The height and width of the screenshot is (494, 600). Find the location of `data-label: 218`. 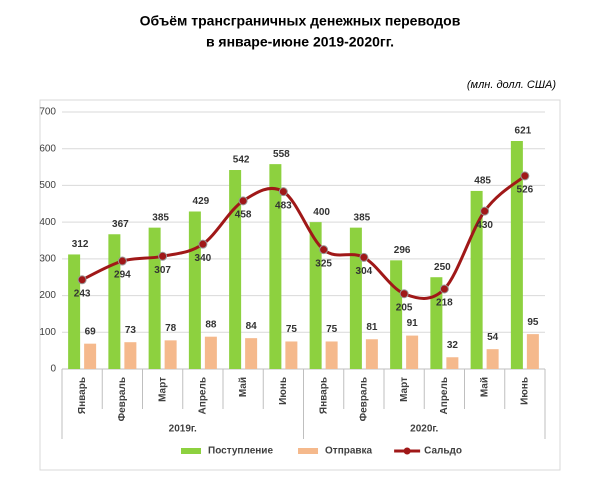

data-label: 218 is located at coordinates (444, 303).